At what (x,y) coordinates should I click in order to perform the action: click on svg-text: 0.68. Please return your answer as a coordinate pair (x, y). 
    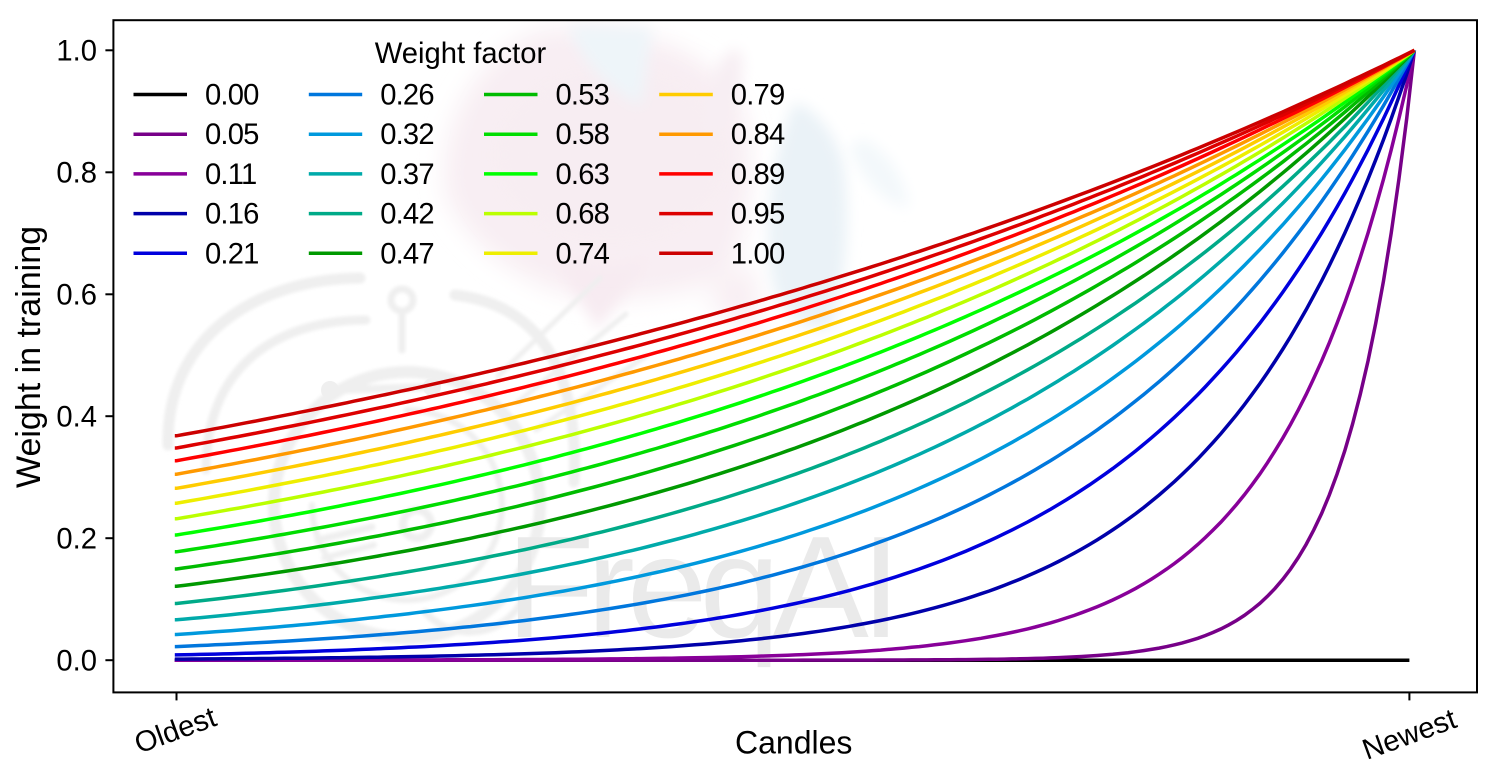
    Looking at the image, I should click on (583, 215).